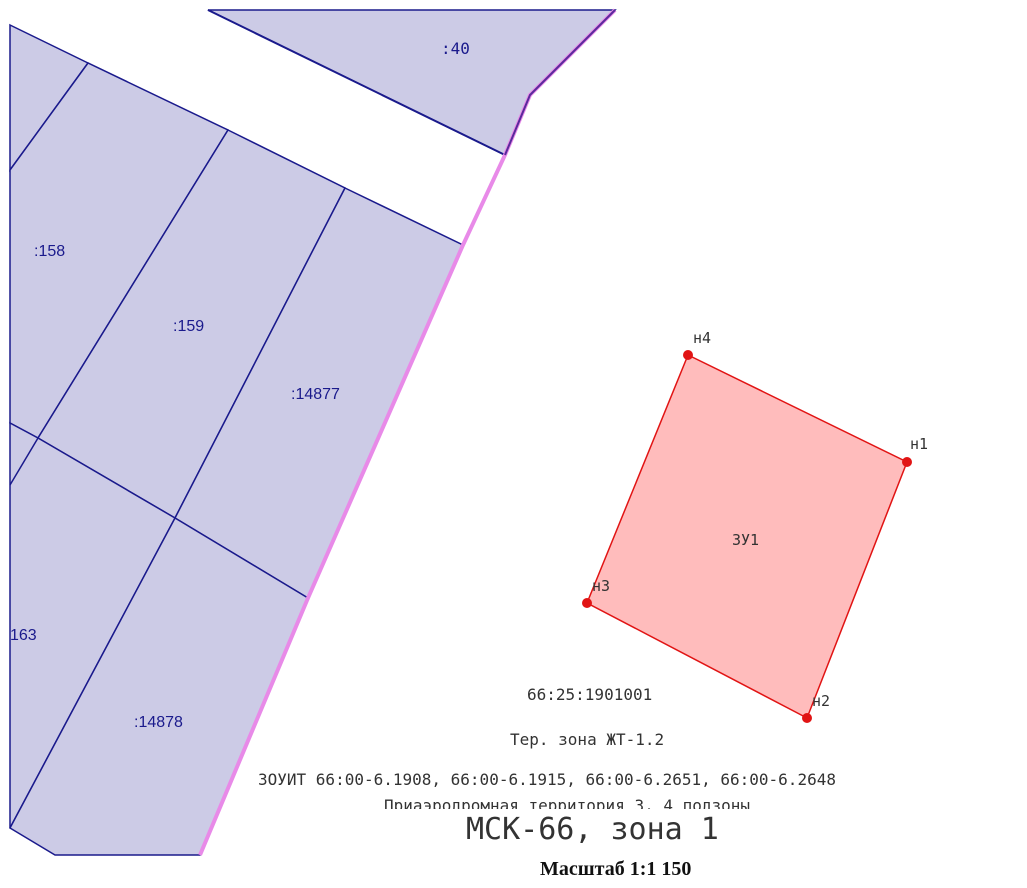 Image resolution: width=1027 pixels, height=888 pixels. What do you see at coordinates (601, 586) in the screenshot?
I see `point-n3-label: н3` at bounding box center [601, 586].